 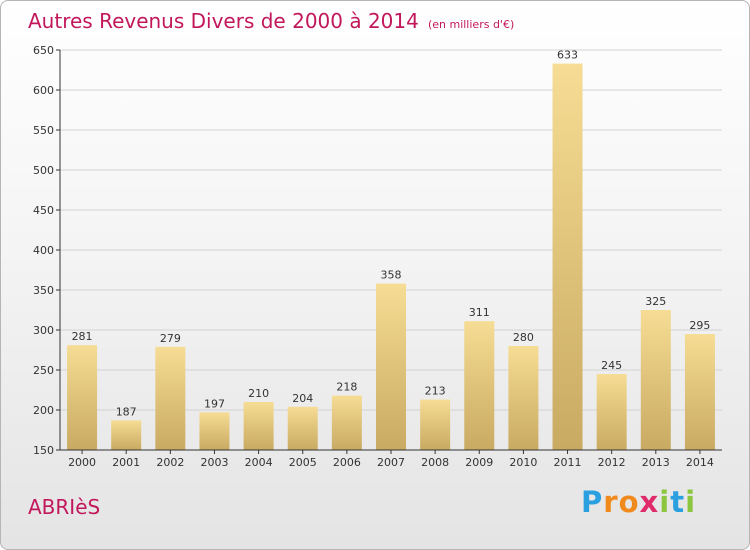 What do you see at coordinates (43, 290) in the screenshot?
I see `y-tick-label: 350` at bounding box center [43, 290].